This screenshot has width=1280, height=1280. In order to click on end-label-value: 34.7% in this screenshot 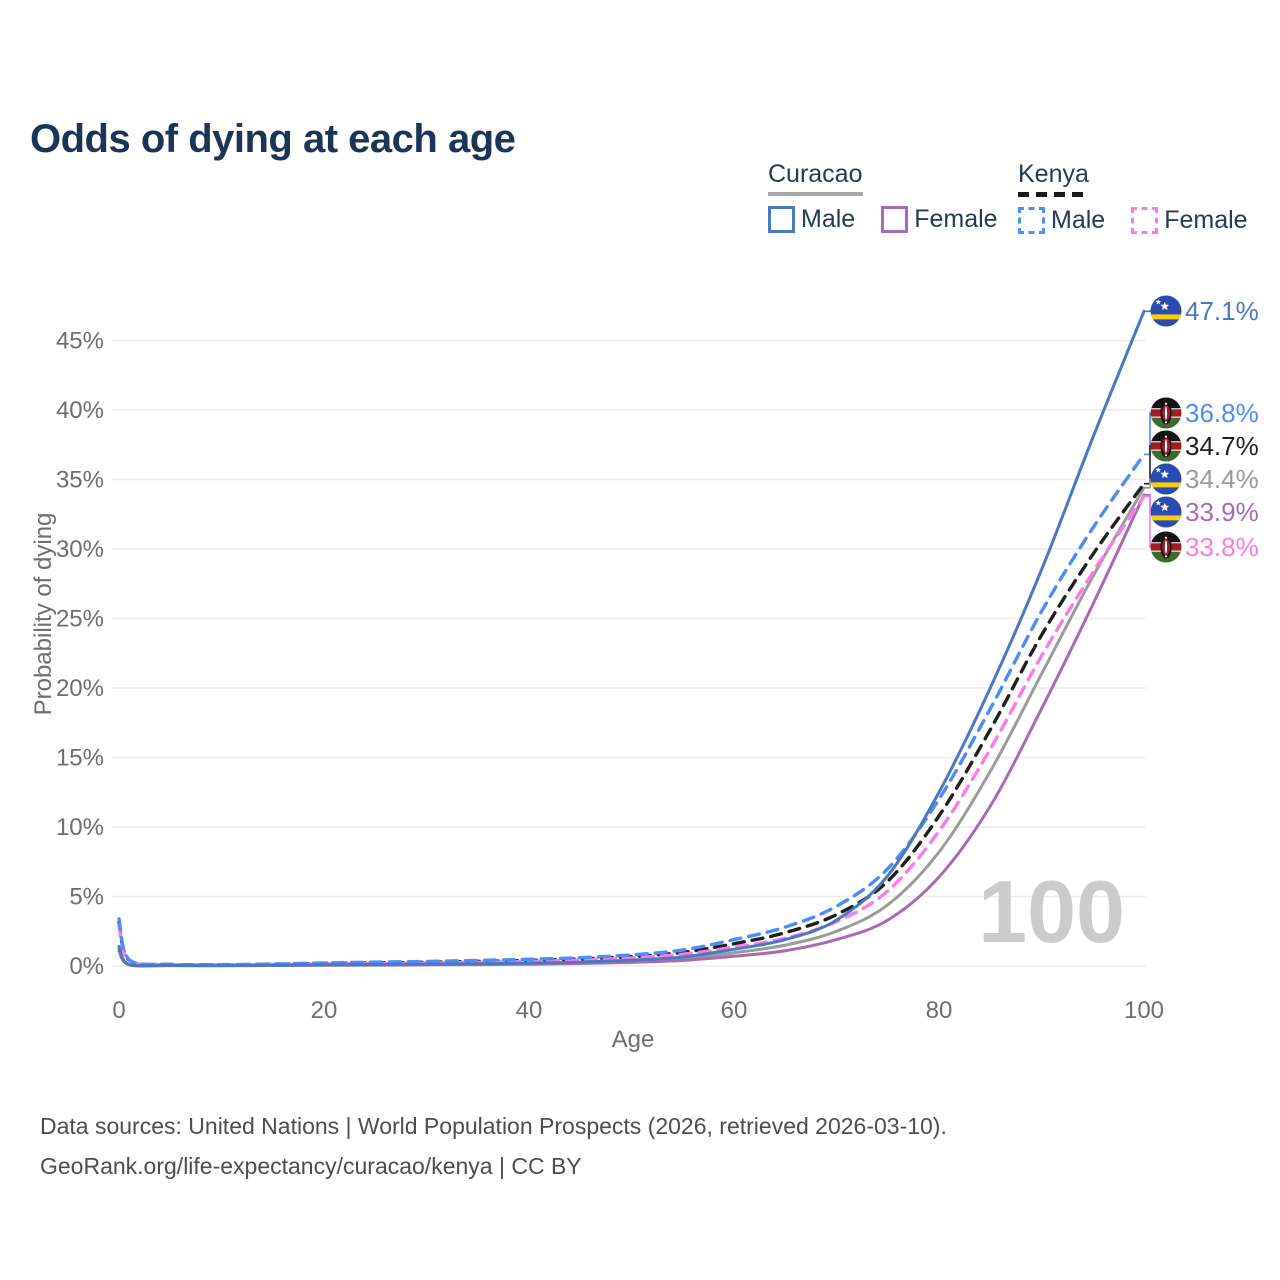, I will do `click(1222, 446)`.